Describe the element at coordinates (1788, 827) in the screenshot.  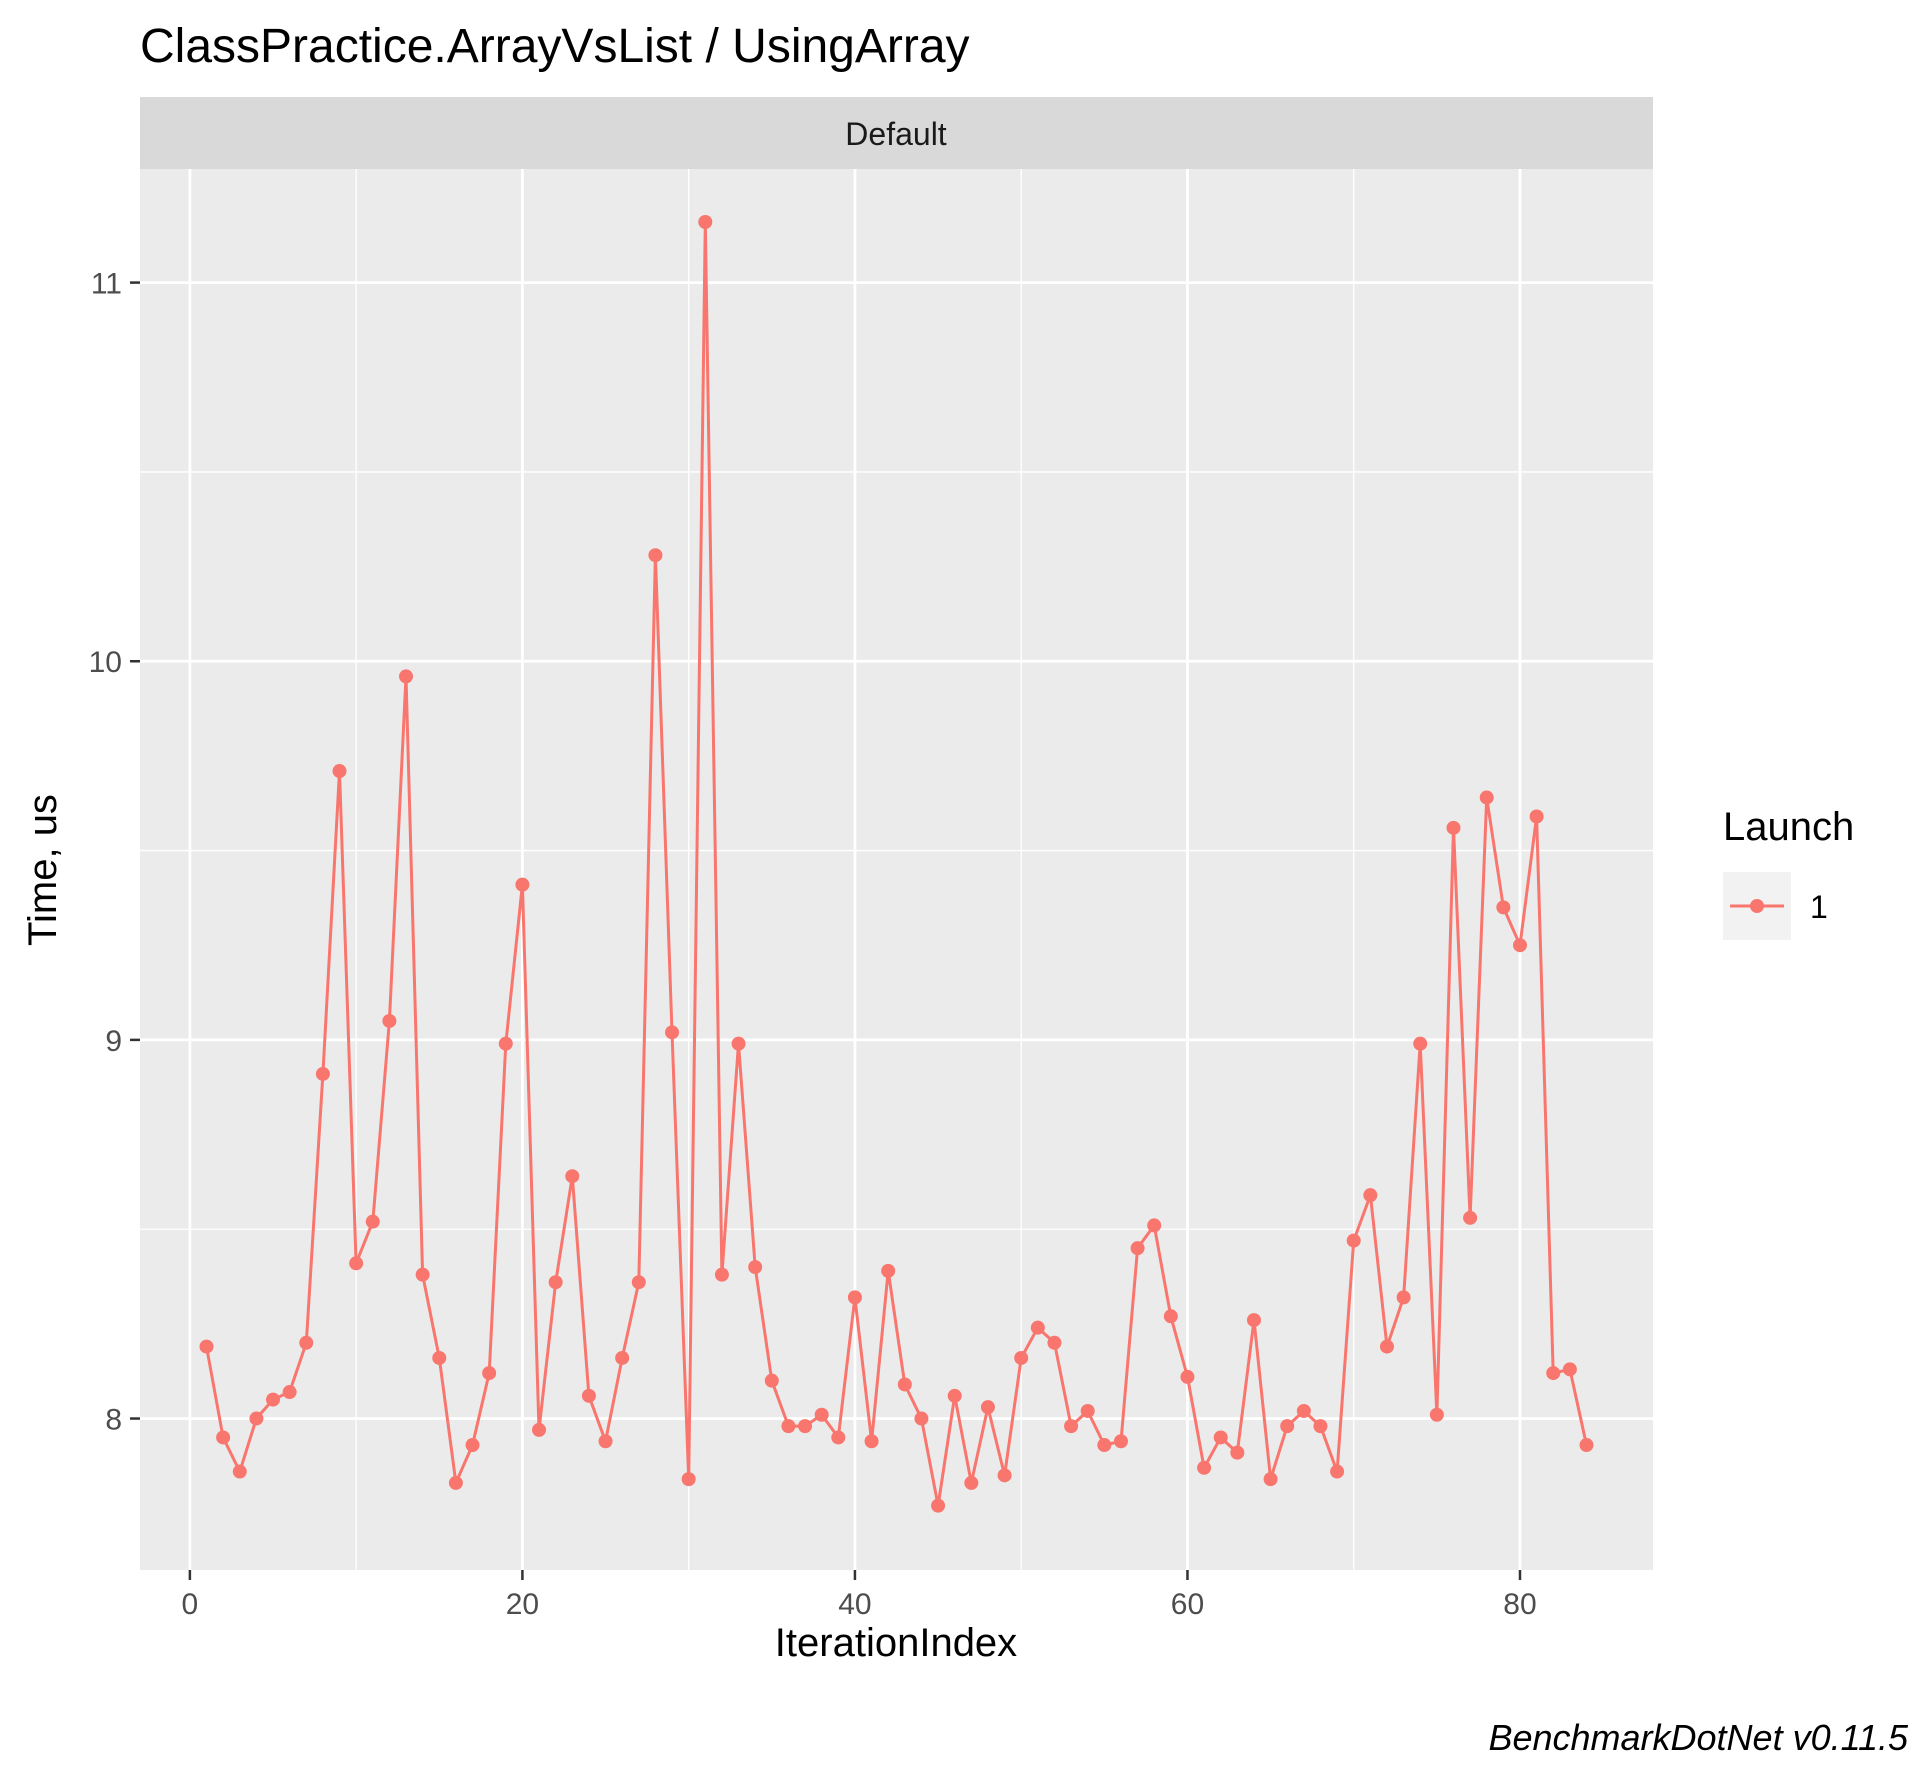
I see `legend-title: Launch` at that location.